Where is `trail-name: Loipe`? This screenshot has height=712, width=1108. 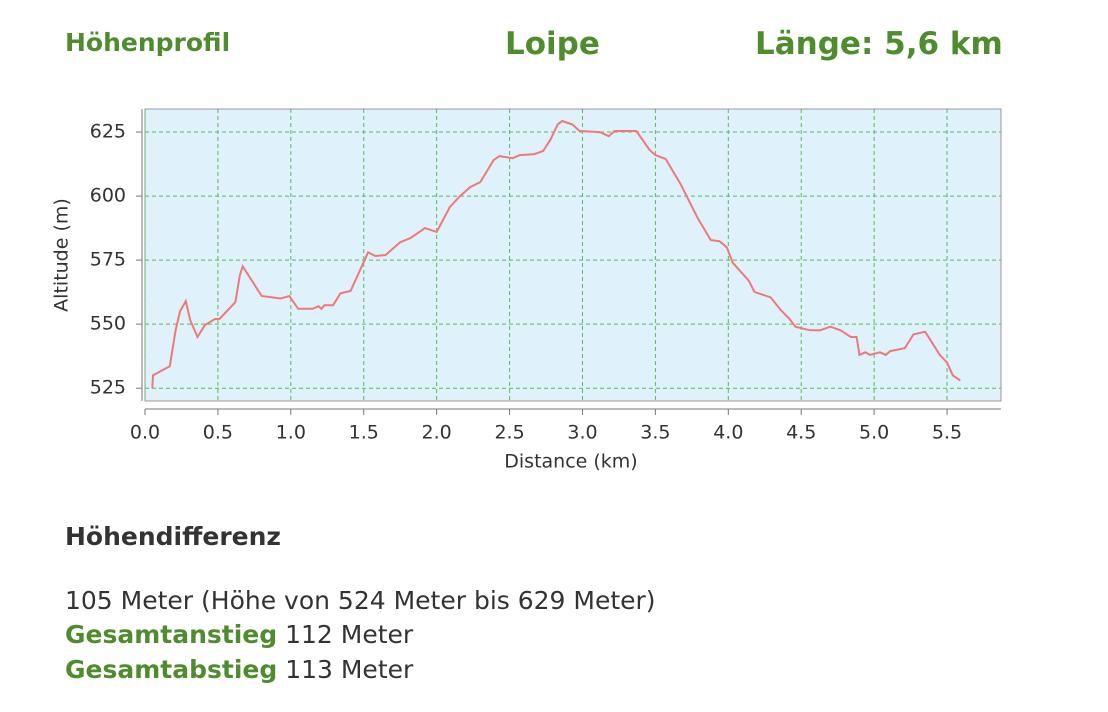 trail-name: Loipe is located at coordinates (552, 44).